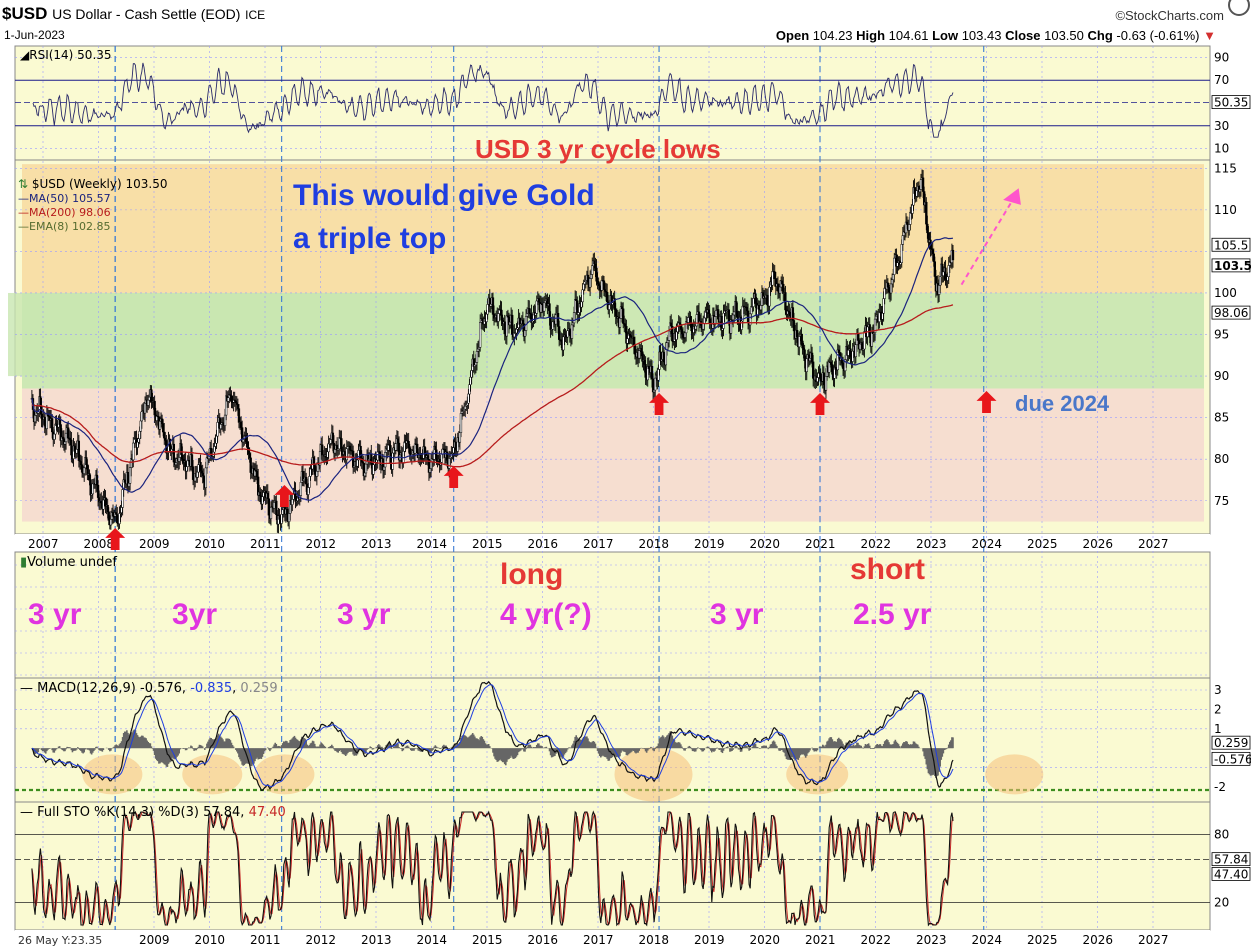 The width and height of the screenshot is (1251, 948). Describe the element at coordinates (765, 544) in the screenshot. I see `price-x-label: 2020` at that location.